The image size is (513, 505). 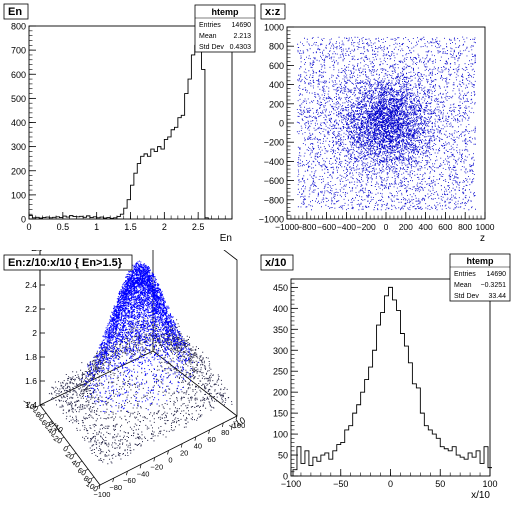 I want to click on en-title-box, so click(x=16, y=11).